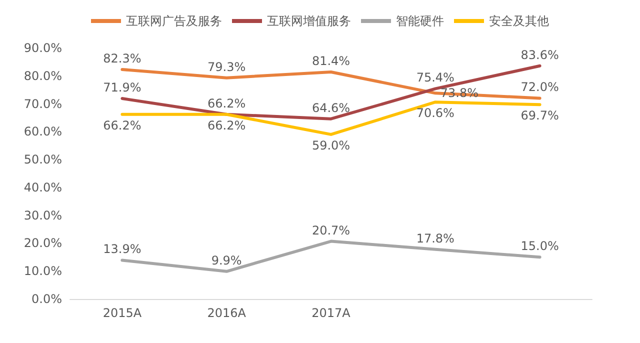 The height and width of the screenshot is (343, 640). What do you see at coordinates (43, 75) in the screenshot?
I see `y-tick-label: 80.0%` at bounding box center [43, 75].